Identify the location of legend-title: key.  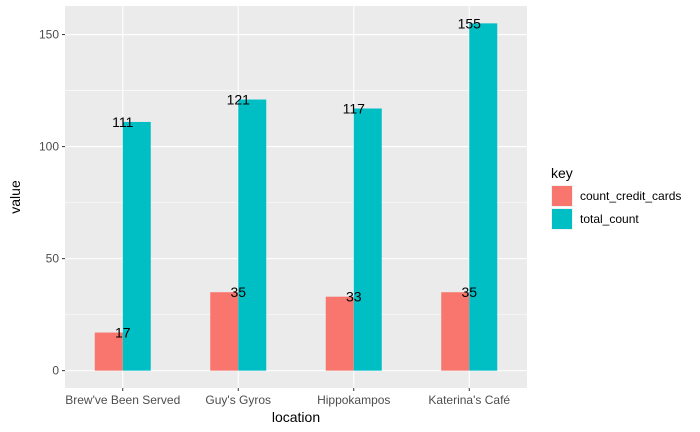
(562, 173).